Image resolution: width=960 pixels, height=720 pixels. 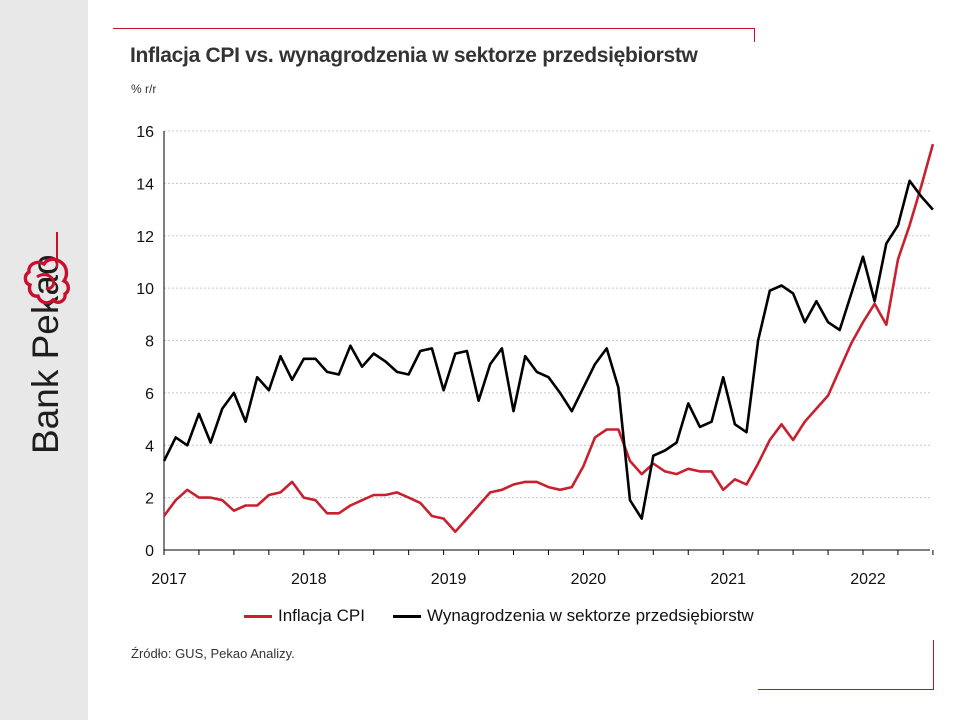 I want to click on y-tick-label: 16, so click(x=145, y=132).